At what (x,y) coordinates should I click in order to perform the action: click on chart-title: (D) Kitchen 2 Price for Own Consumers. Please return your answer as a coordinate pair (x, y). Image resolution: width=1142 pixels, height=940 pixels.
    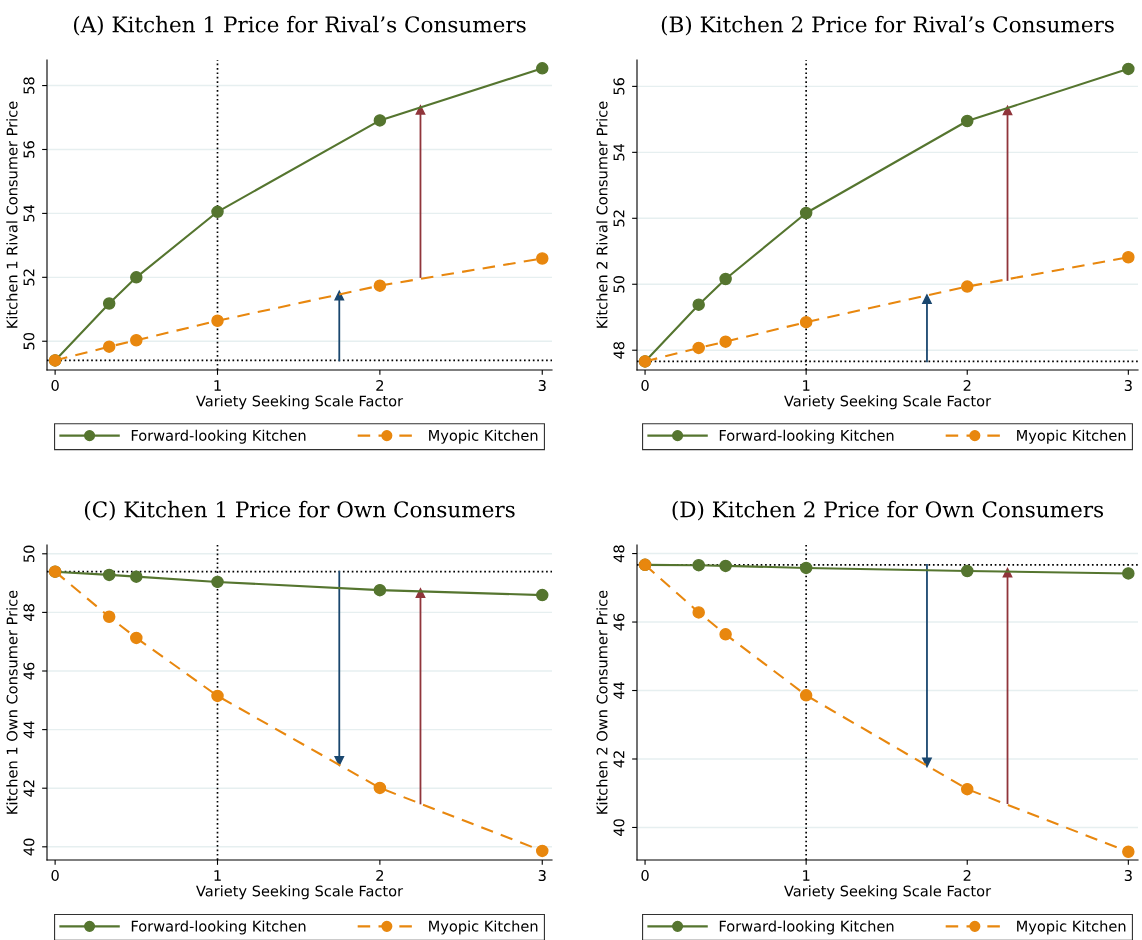
    Looking at the image, I should click on (888, 510).